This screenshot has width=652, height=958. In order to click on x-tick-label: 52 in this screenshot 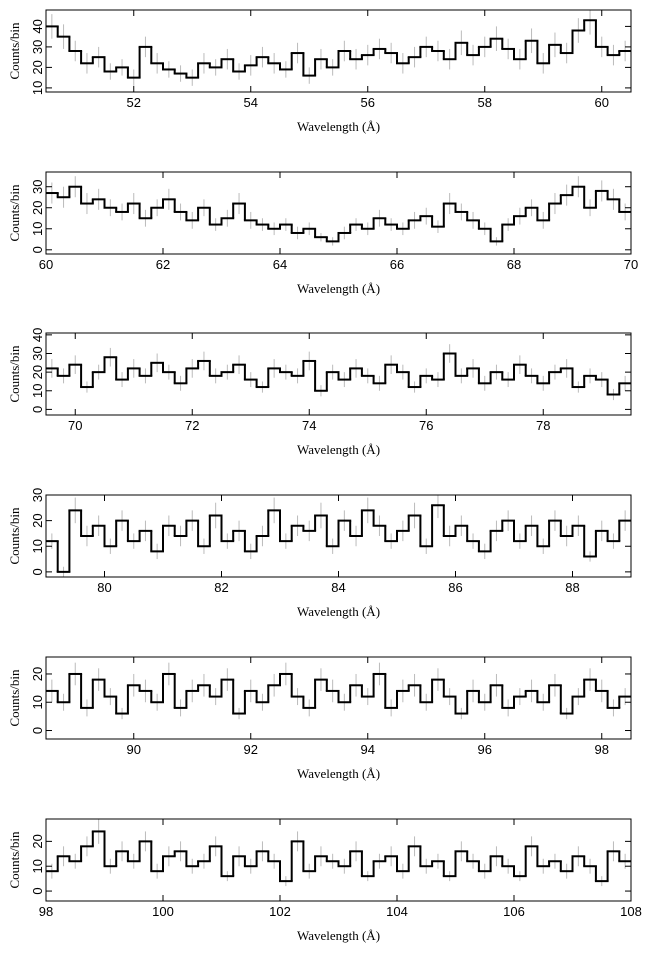, I will do `click(134, 102)`.